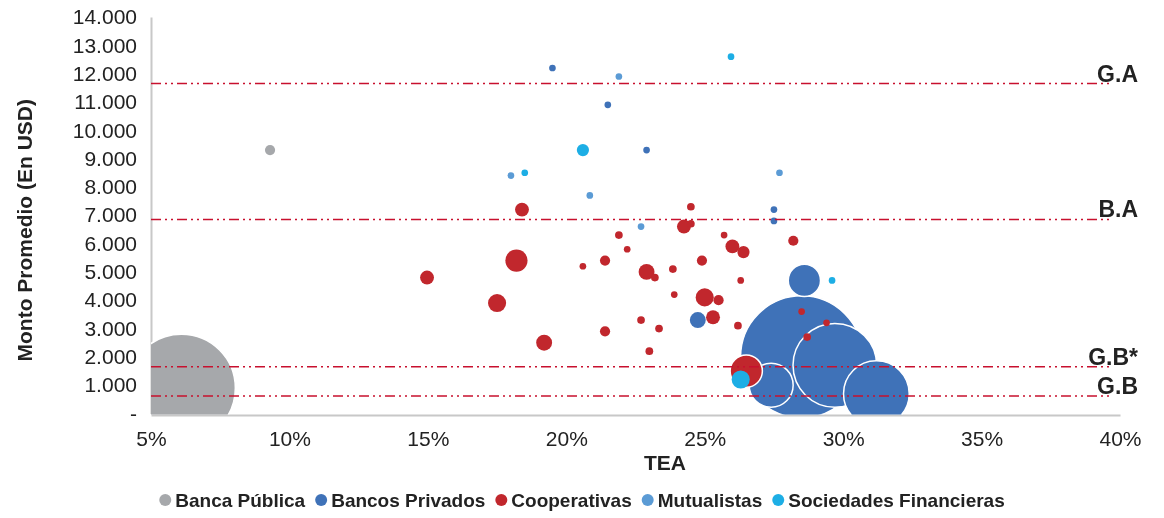 This screenshot has width=1164, height=518. Describe the element at coordinates (896, 500) in the screenshot. I see `legend-label: Sociedades Financieras` at that location.